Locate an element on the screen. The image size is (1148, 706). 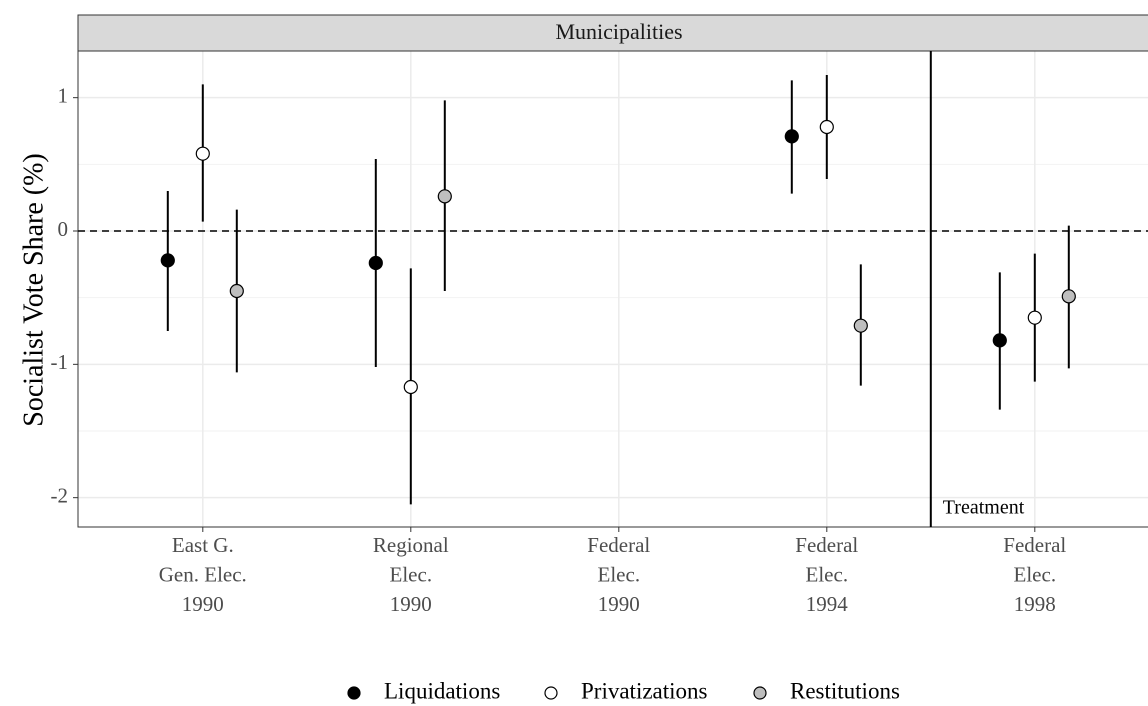
strip-title: Municipalities is located at coordinates (618, 31).